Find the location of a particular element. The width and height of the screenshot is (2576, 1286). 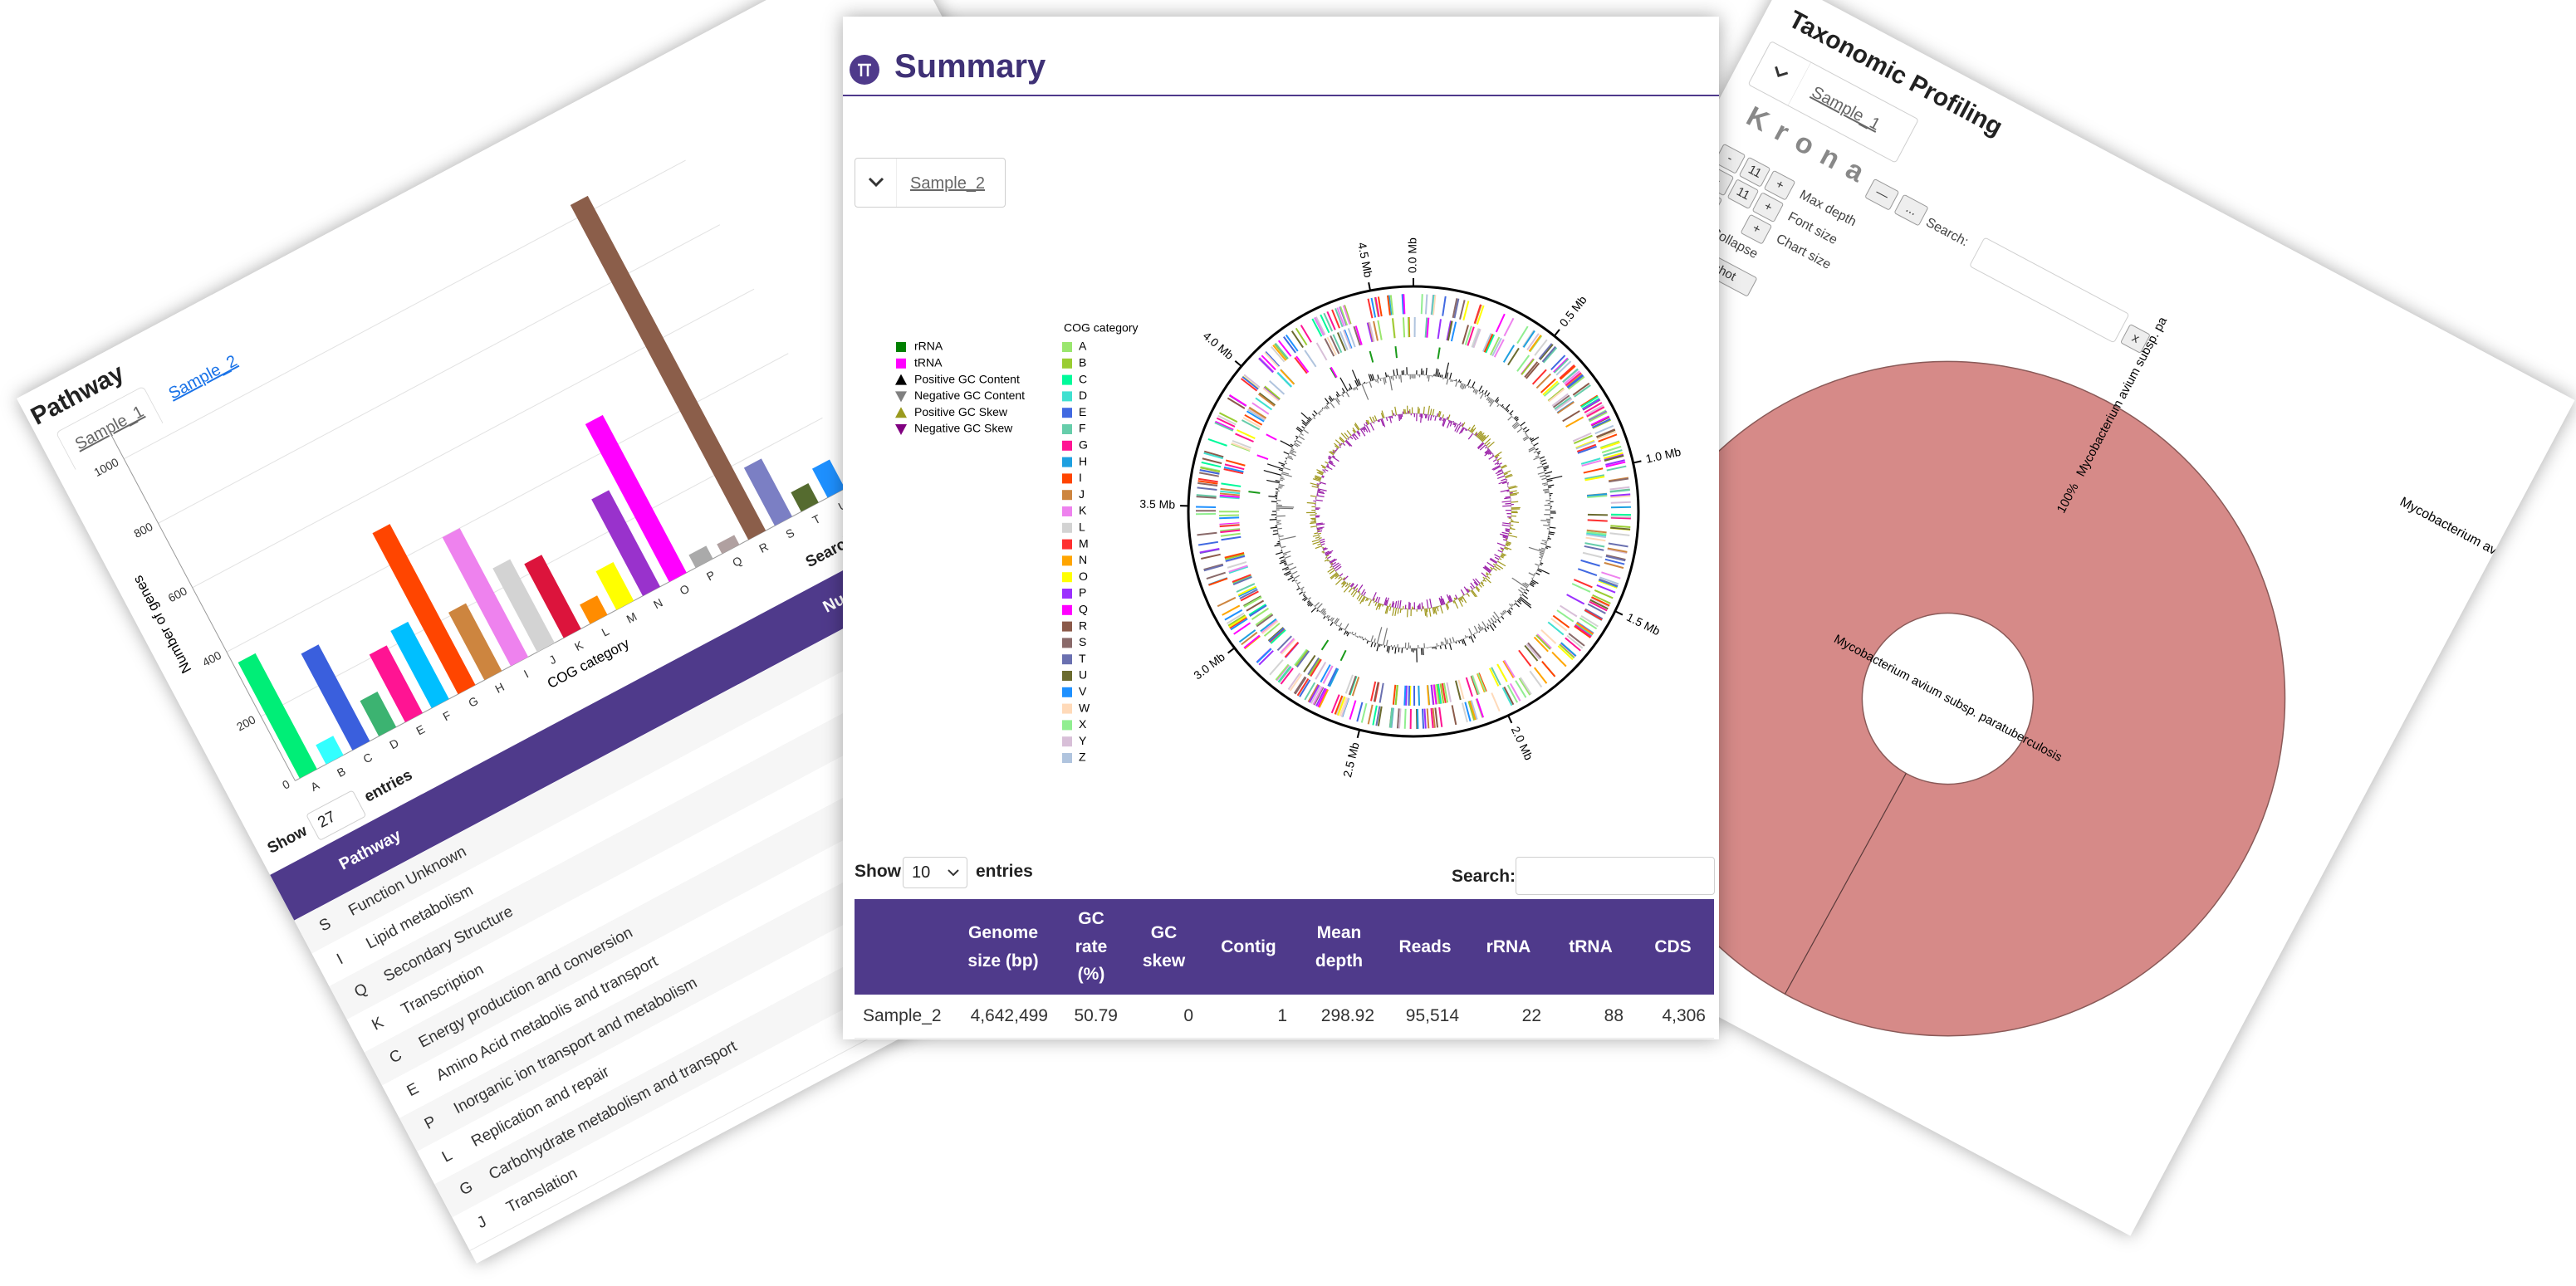

clear-button: x is located at coordinates (2135, 338).